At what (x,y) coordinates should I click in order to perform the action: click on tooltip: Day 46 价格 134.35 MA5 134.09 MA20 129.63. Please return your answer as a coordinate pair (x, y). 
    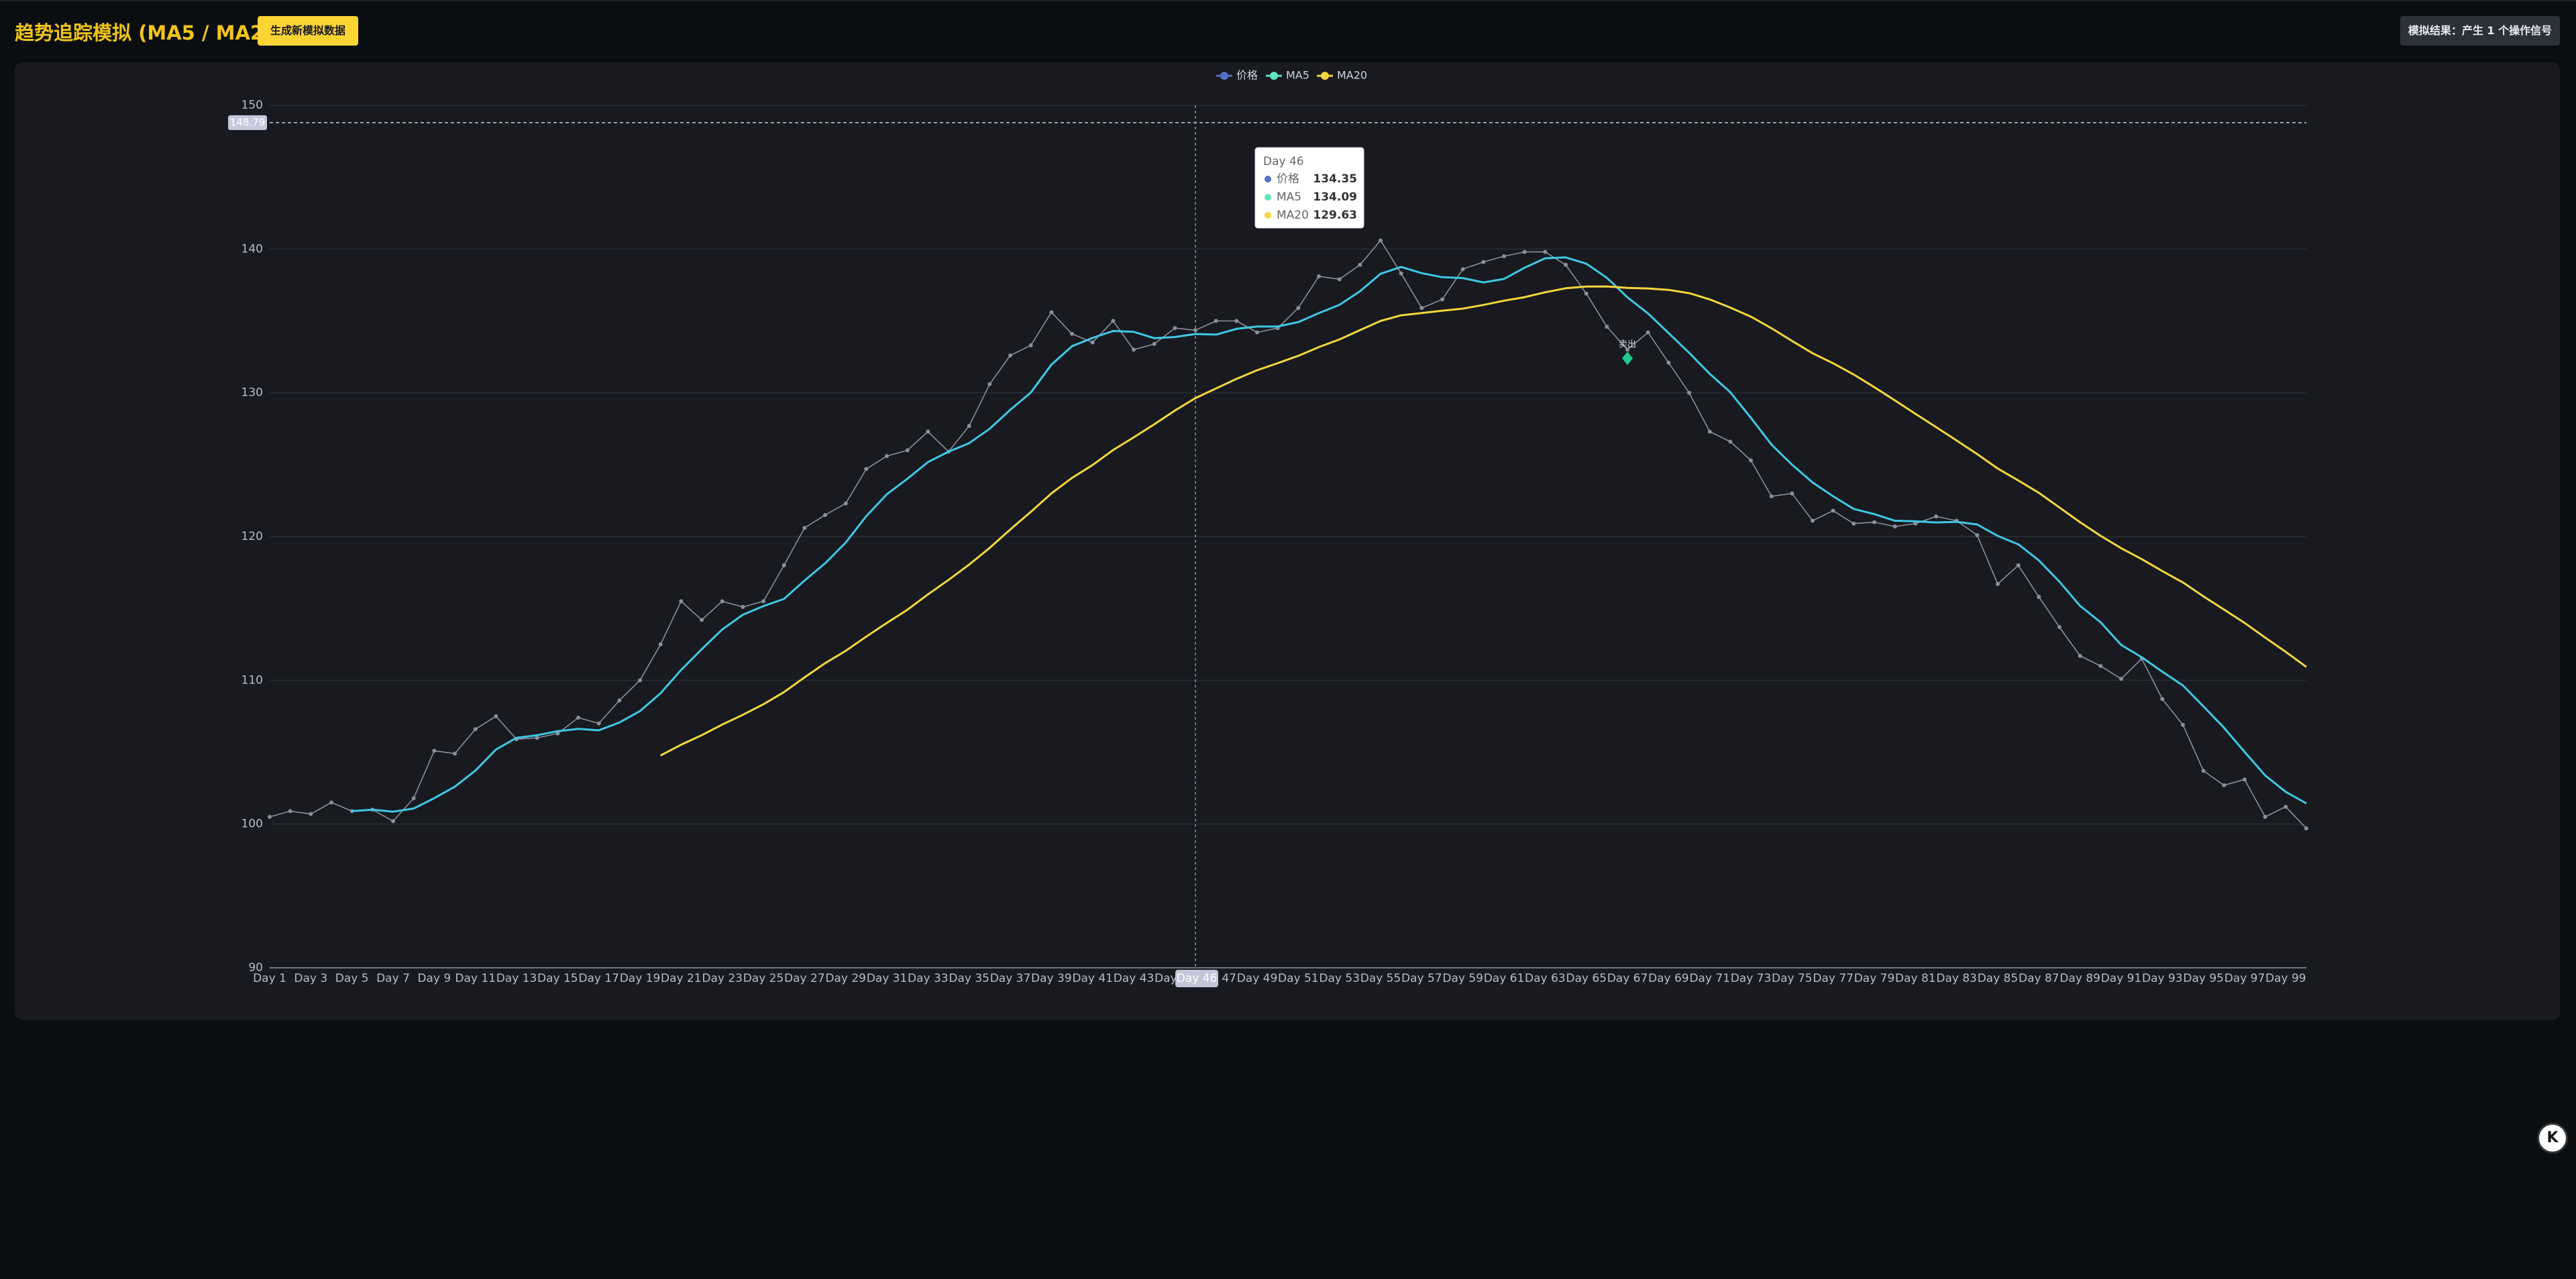
    Looking at the image, I should click on (1309, 188).